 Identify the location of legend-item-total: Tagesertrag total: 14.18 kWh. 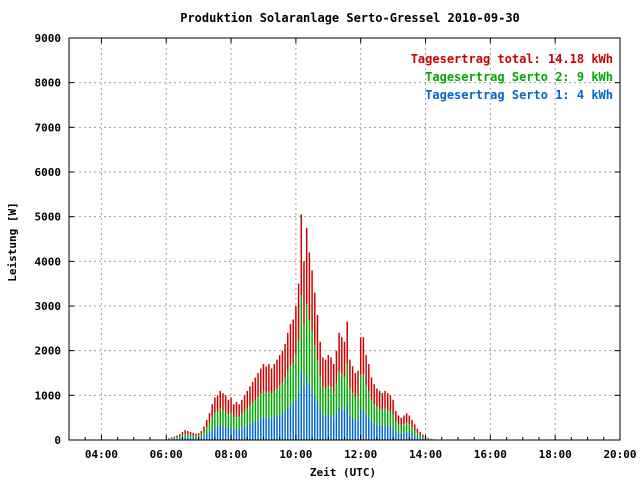
(512, 59).